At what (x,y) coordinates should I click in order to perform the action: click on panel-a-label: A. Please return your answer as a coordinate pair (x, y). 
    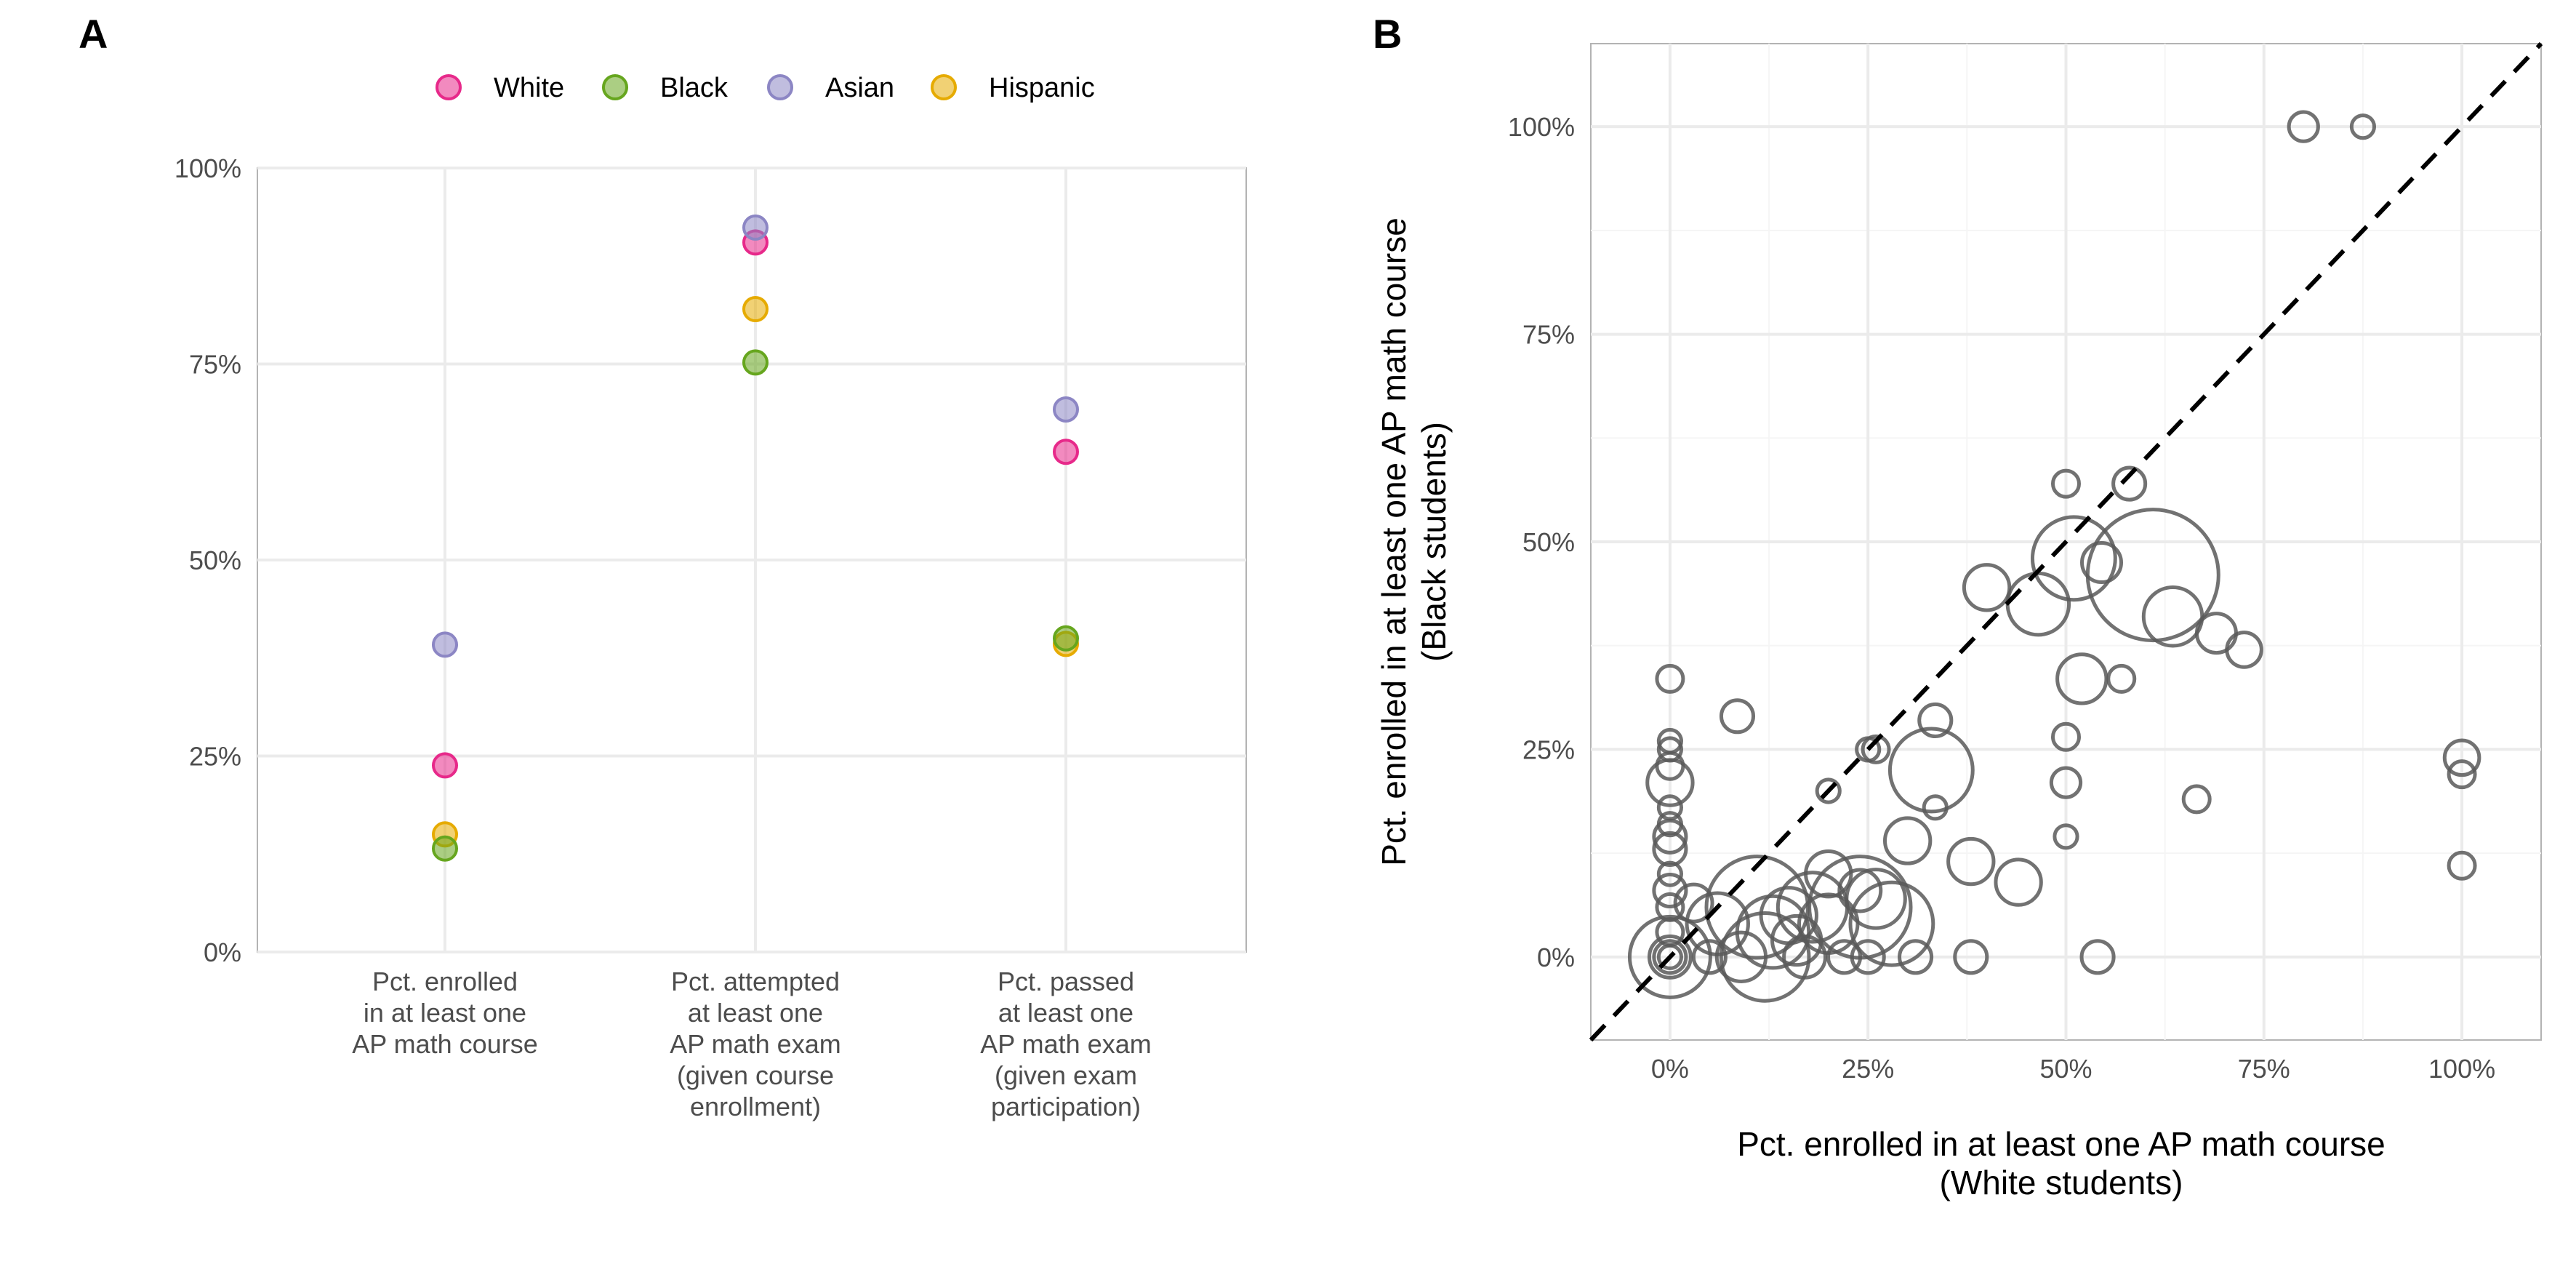
    Looking at the image, I should click on (93, 34).